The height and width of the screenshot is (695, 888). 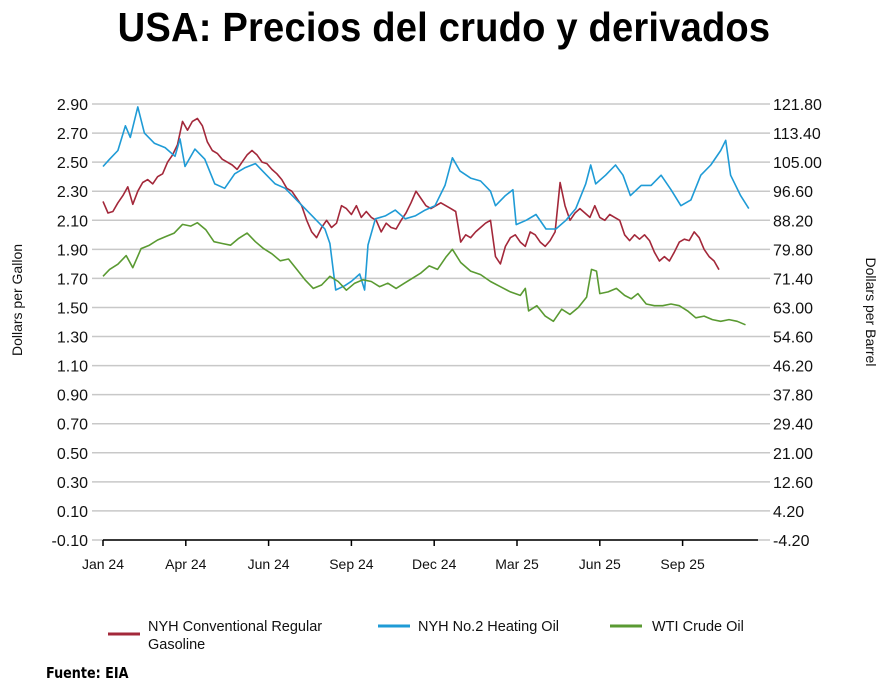 I want to click on left-tick-label: 2.70, so click(x=72, y=134).